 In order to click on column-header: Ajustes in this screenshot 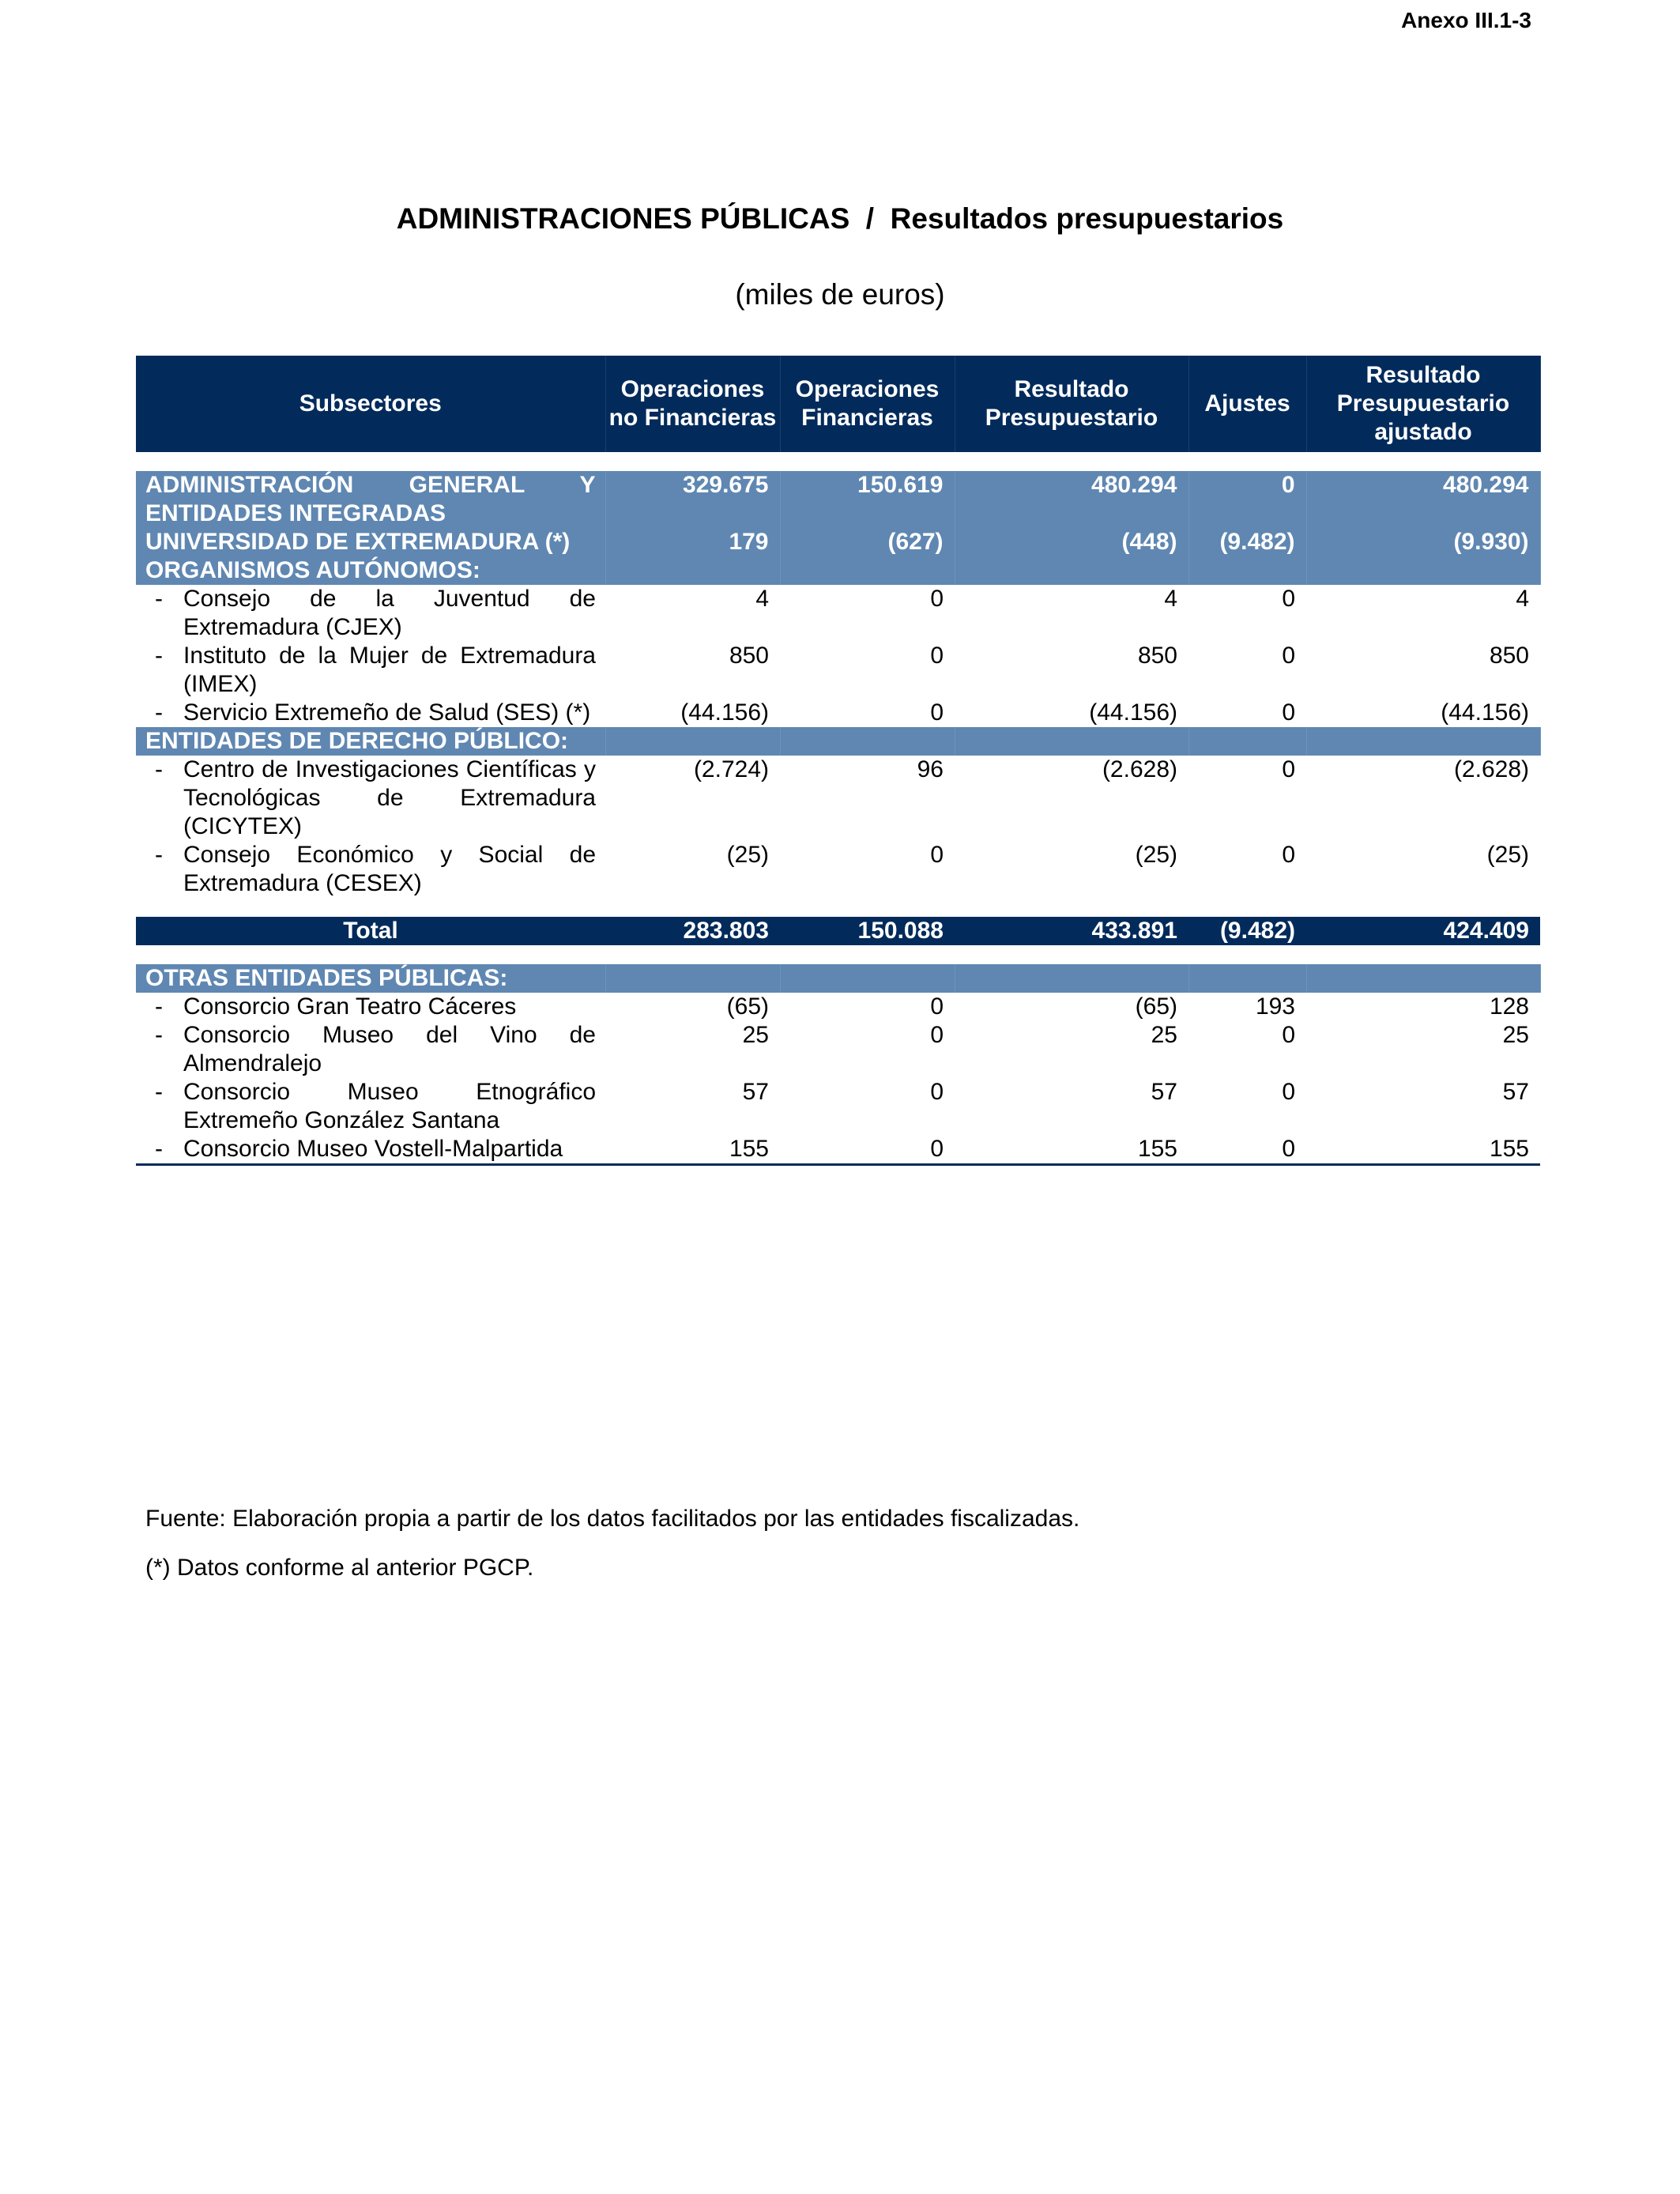, I will do `click(1247, 404)`.